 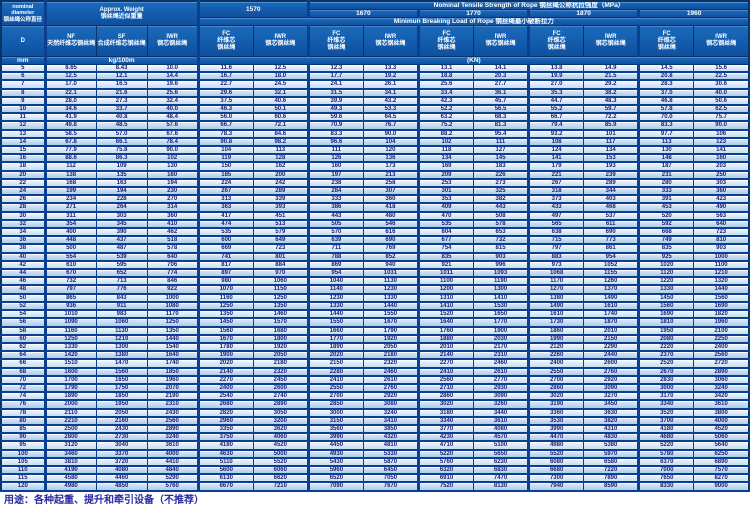 I want to click on breaking-load-cell: 2400, so click(x=225, y=388).